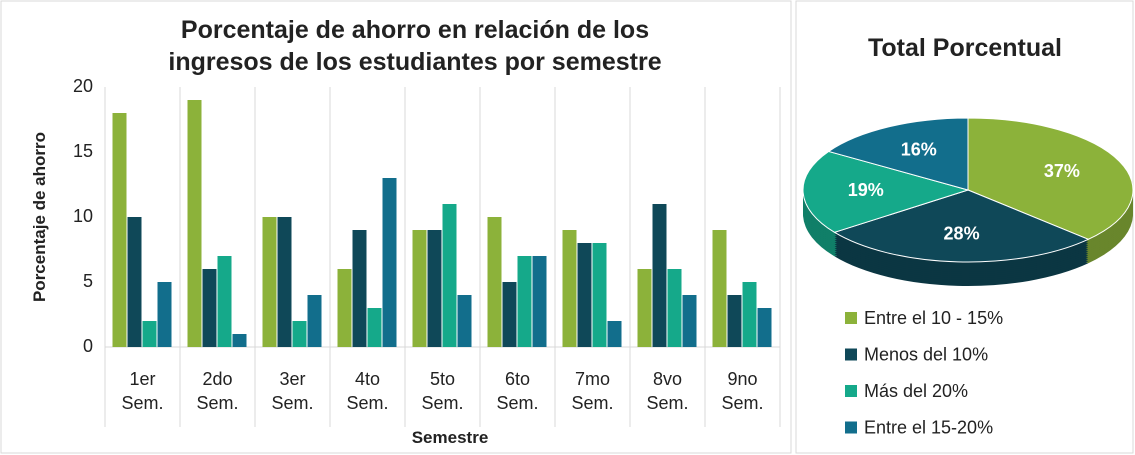  I want to click on x-tick-label: 2do Sem., so click(217, 391).